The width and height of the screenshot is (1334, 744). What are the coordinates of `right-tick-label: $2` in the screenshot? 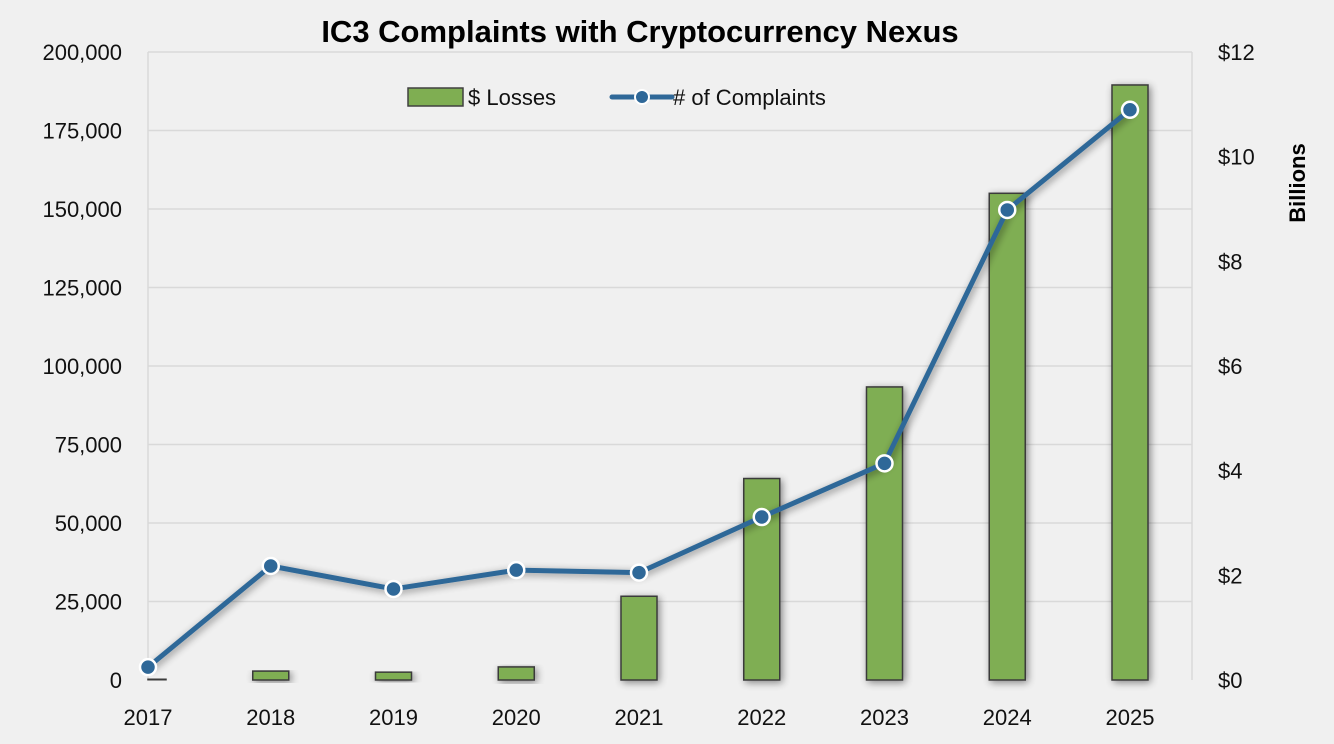 It's located at (1230, 575).